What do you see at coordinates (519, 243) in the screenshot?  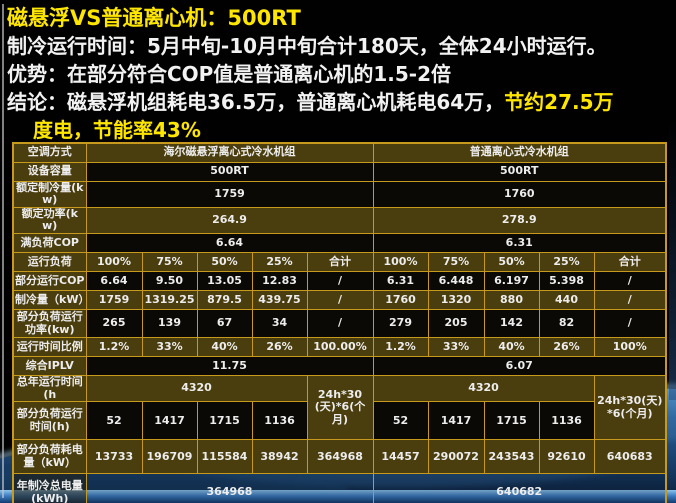 I see `table-cell: 6.31` at bounding box center [519, 243].